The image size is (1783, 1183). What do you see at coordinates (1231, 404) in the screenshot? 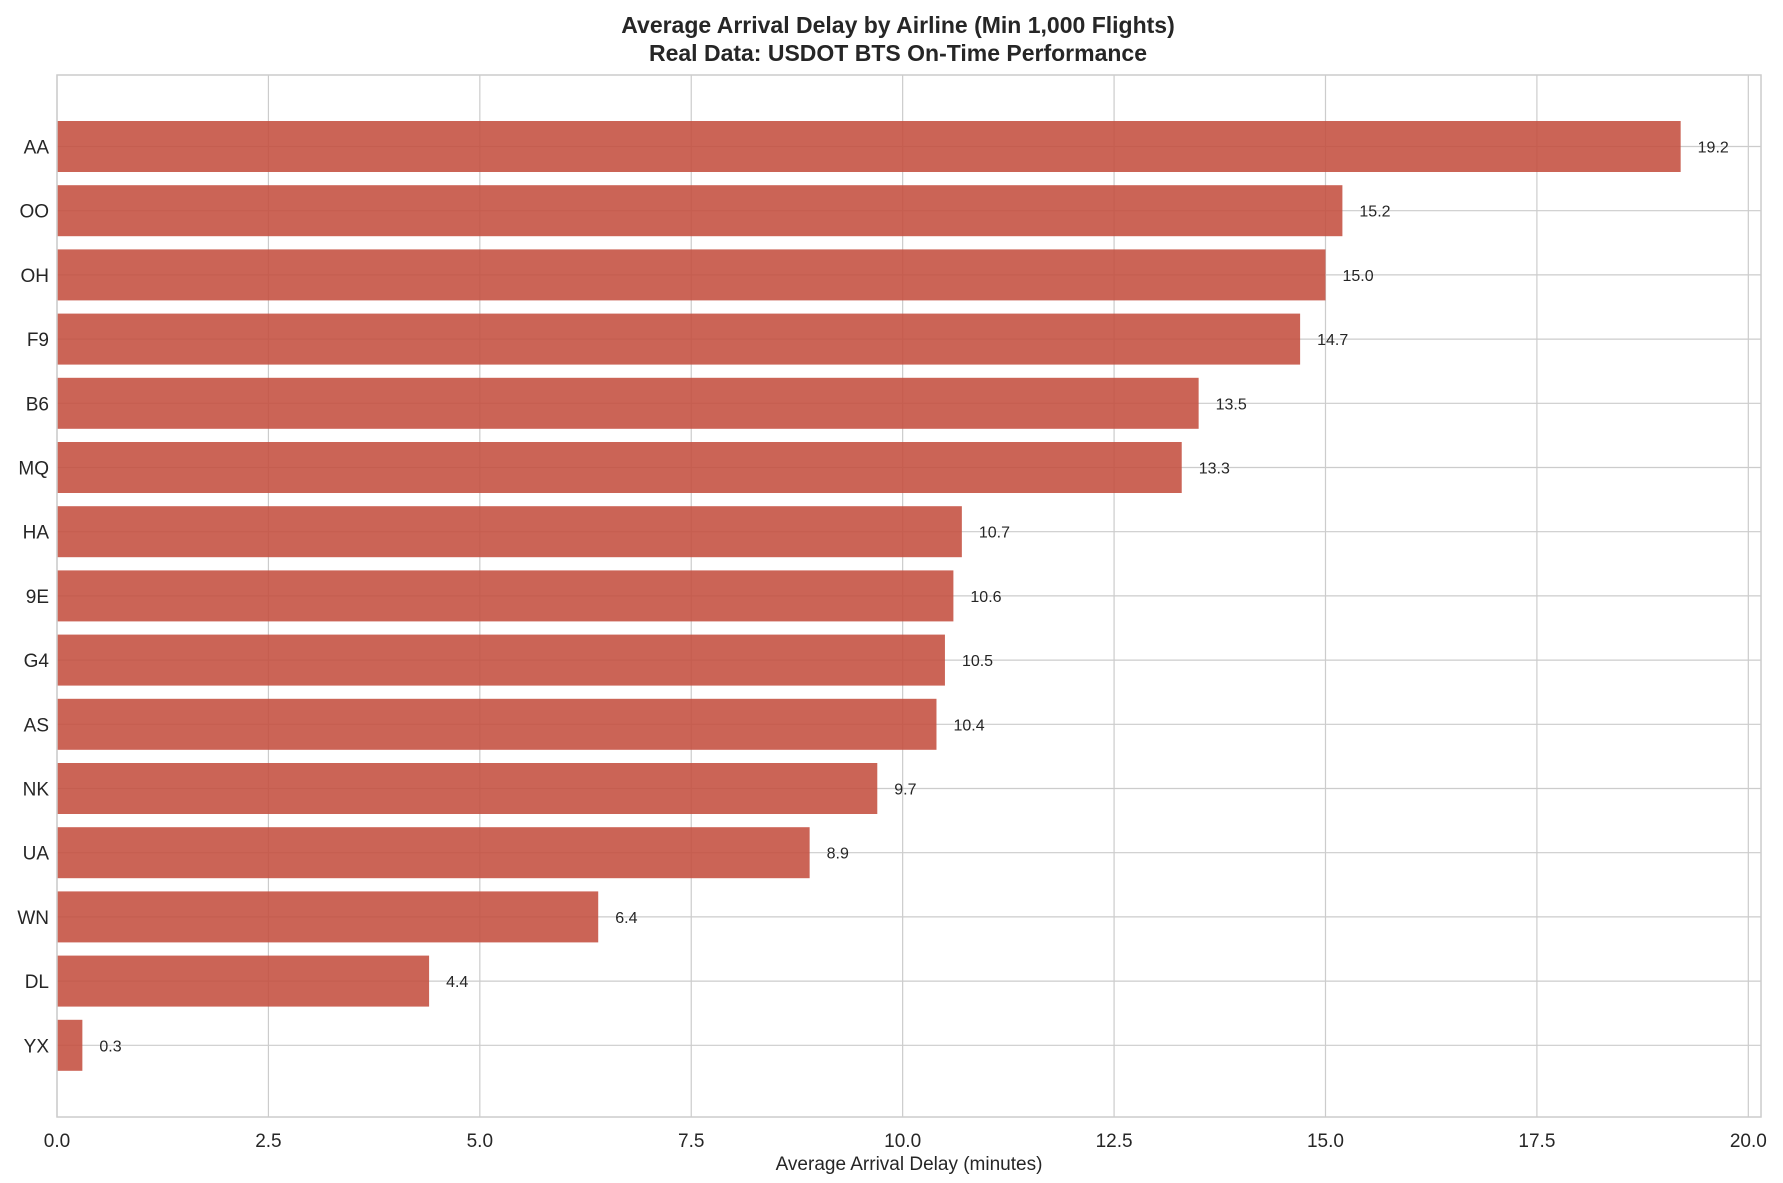
I see `bar-value-label: 13.5` at bounding box center [1231, 404].